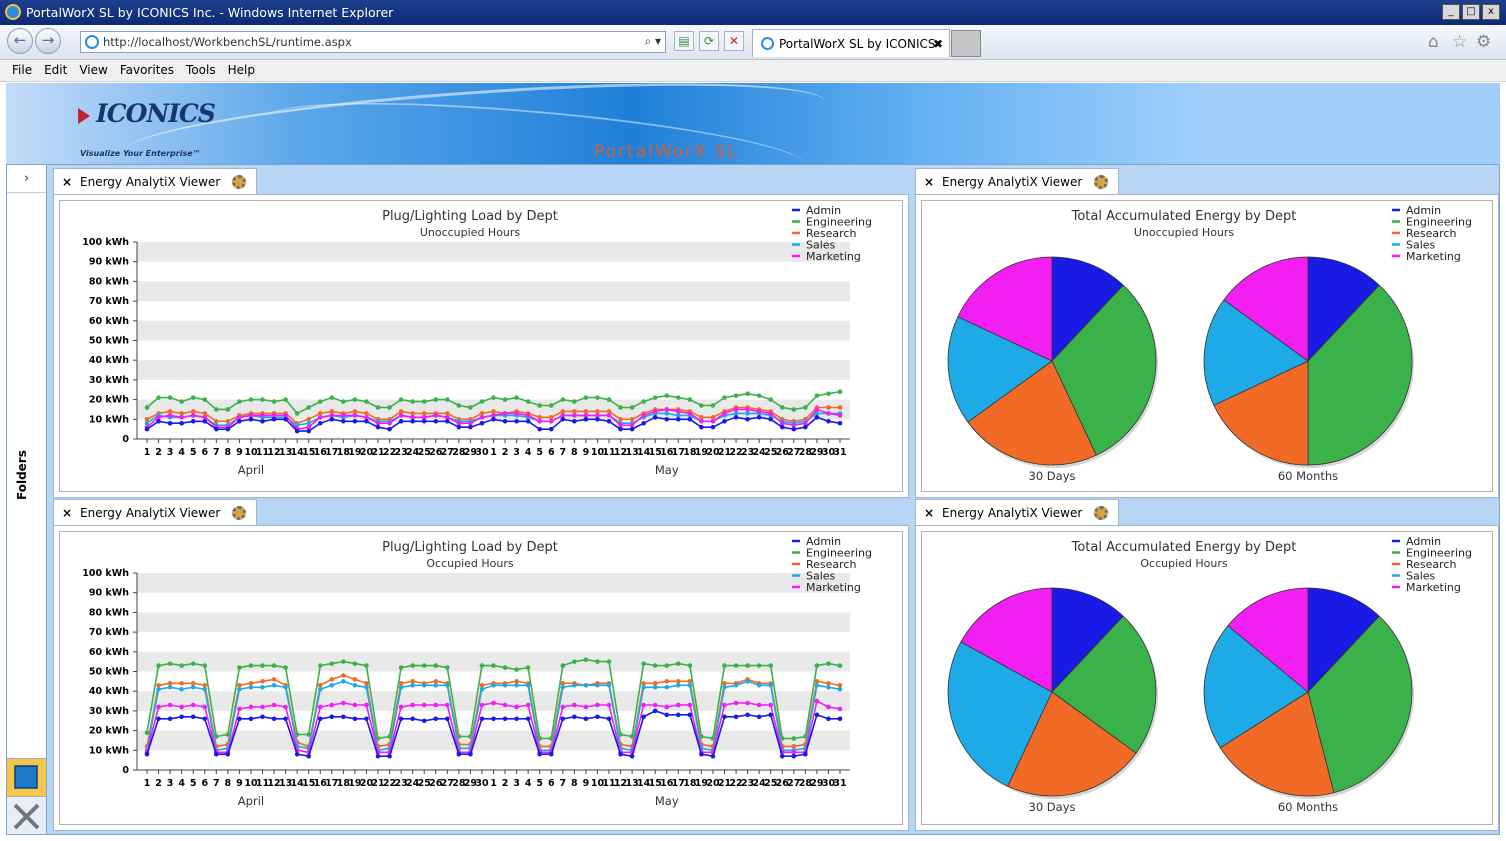 The width and height of the screenshot is (1506, 841). Describe the element at coordinates (1491, 12) in the screenshot. I see `close-button: x` at that location.